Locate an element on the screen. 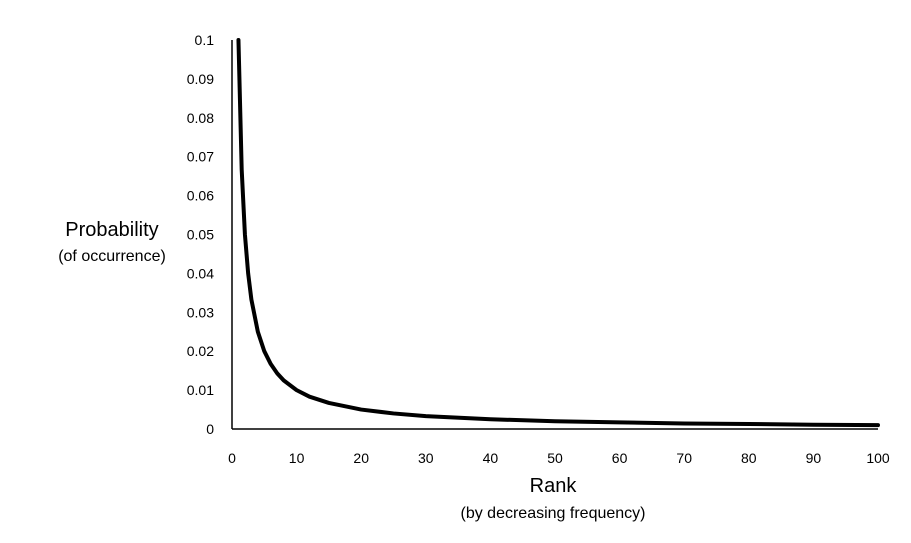 This screenshot has height=543, width=911. y-tick-label: 0.08 is located at coordinates (200, 118).